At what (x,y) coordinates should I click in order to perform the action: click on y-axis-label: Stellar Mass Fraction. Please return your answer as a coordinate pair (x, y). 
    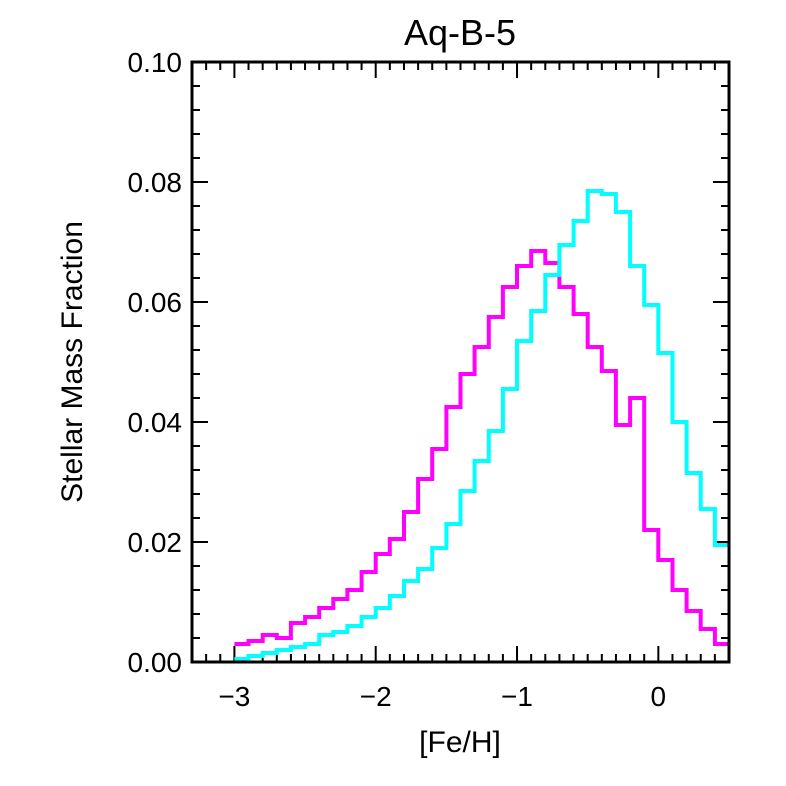
    Looking at the image, I should click on (72, 362).